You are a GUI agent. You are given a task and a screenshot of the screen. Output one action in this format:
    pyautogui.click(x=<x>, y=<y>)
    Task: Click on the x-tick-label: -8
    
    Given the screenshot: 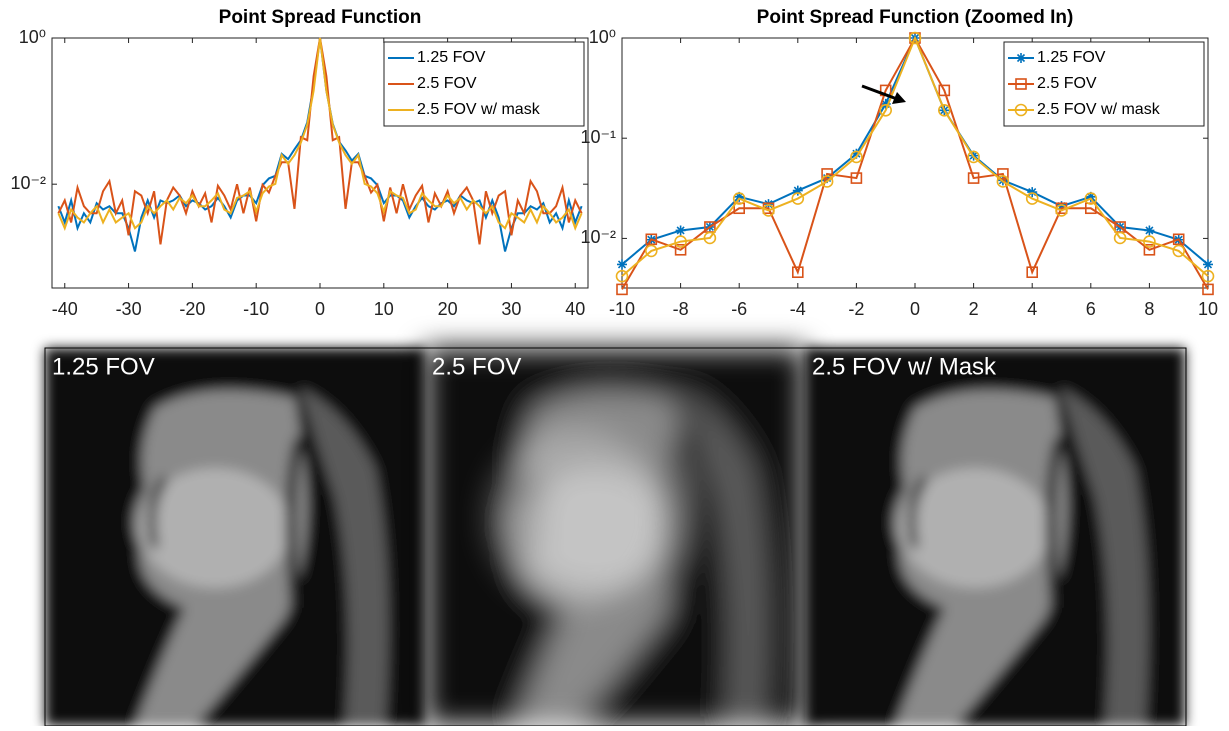 What is the action you would take?
    pyautogui.click(x=681, y=309)
    